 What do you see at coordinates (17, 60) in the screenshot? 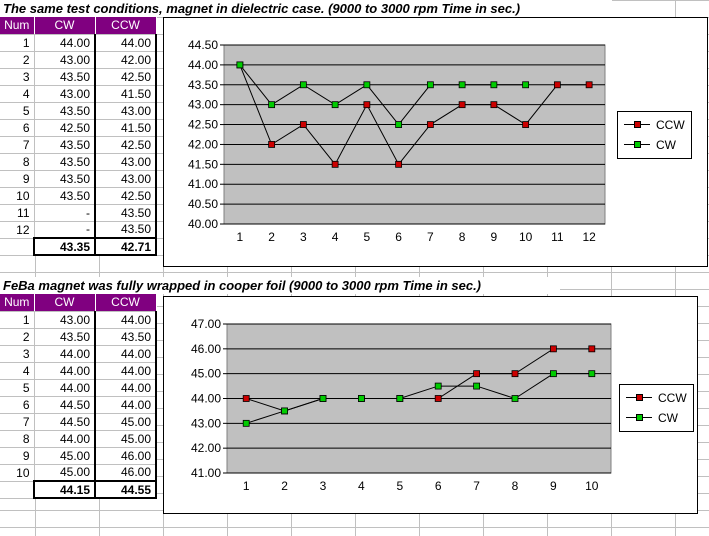
I see `cell-num: 2` at bounding box center [17, 60].